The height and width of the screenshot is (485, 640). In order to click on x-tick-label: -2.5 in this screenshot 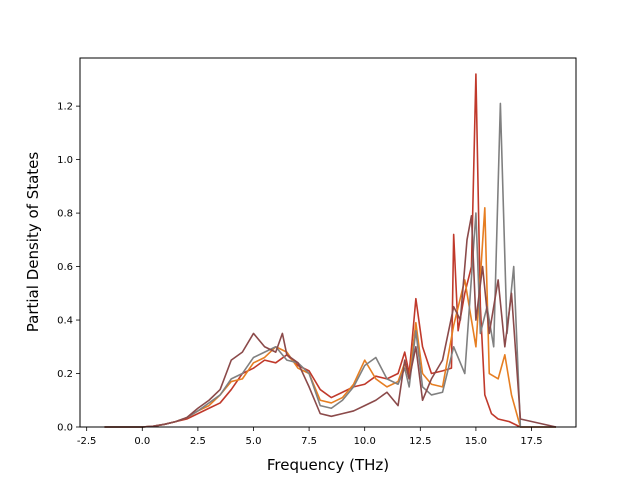, I will do `click(87, 441)`.